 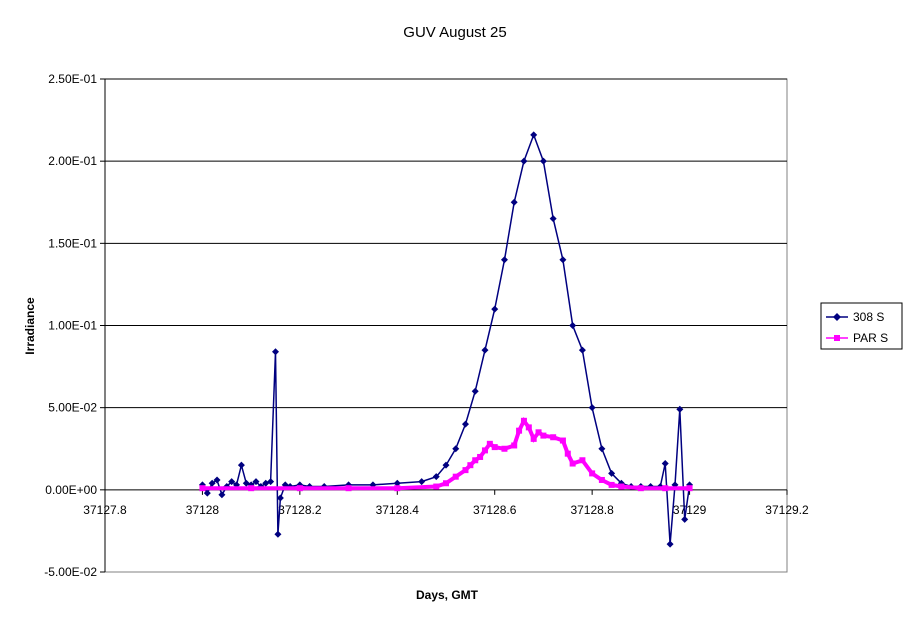 I want to click on y-tick-label: 0.00E+00, so click(x=71, y=490).